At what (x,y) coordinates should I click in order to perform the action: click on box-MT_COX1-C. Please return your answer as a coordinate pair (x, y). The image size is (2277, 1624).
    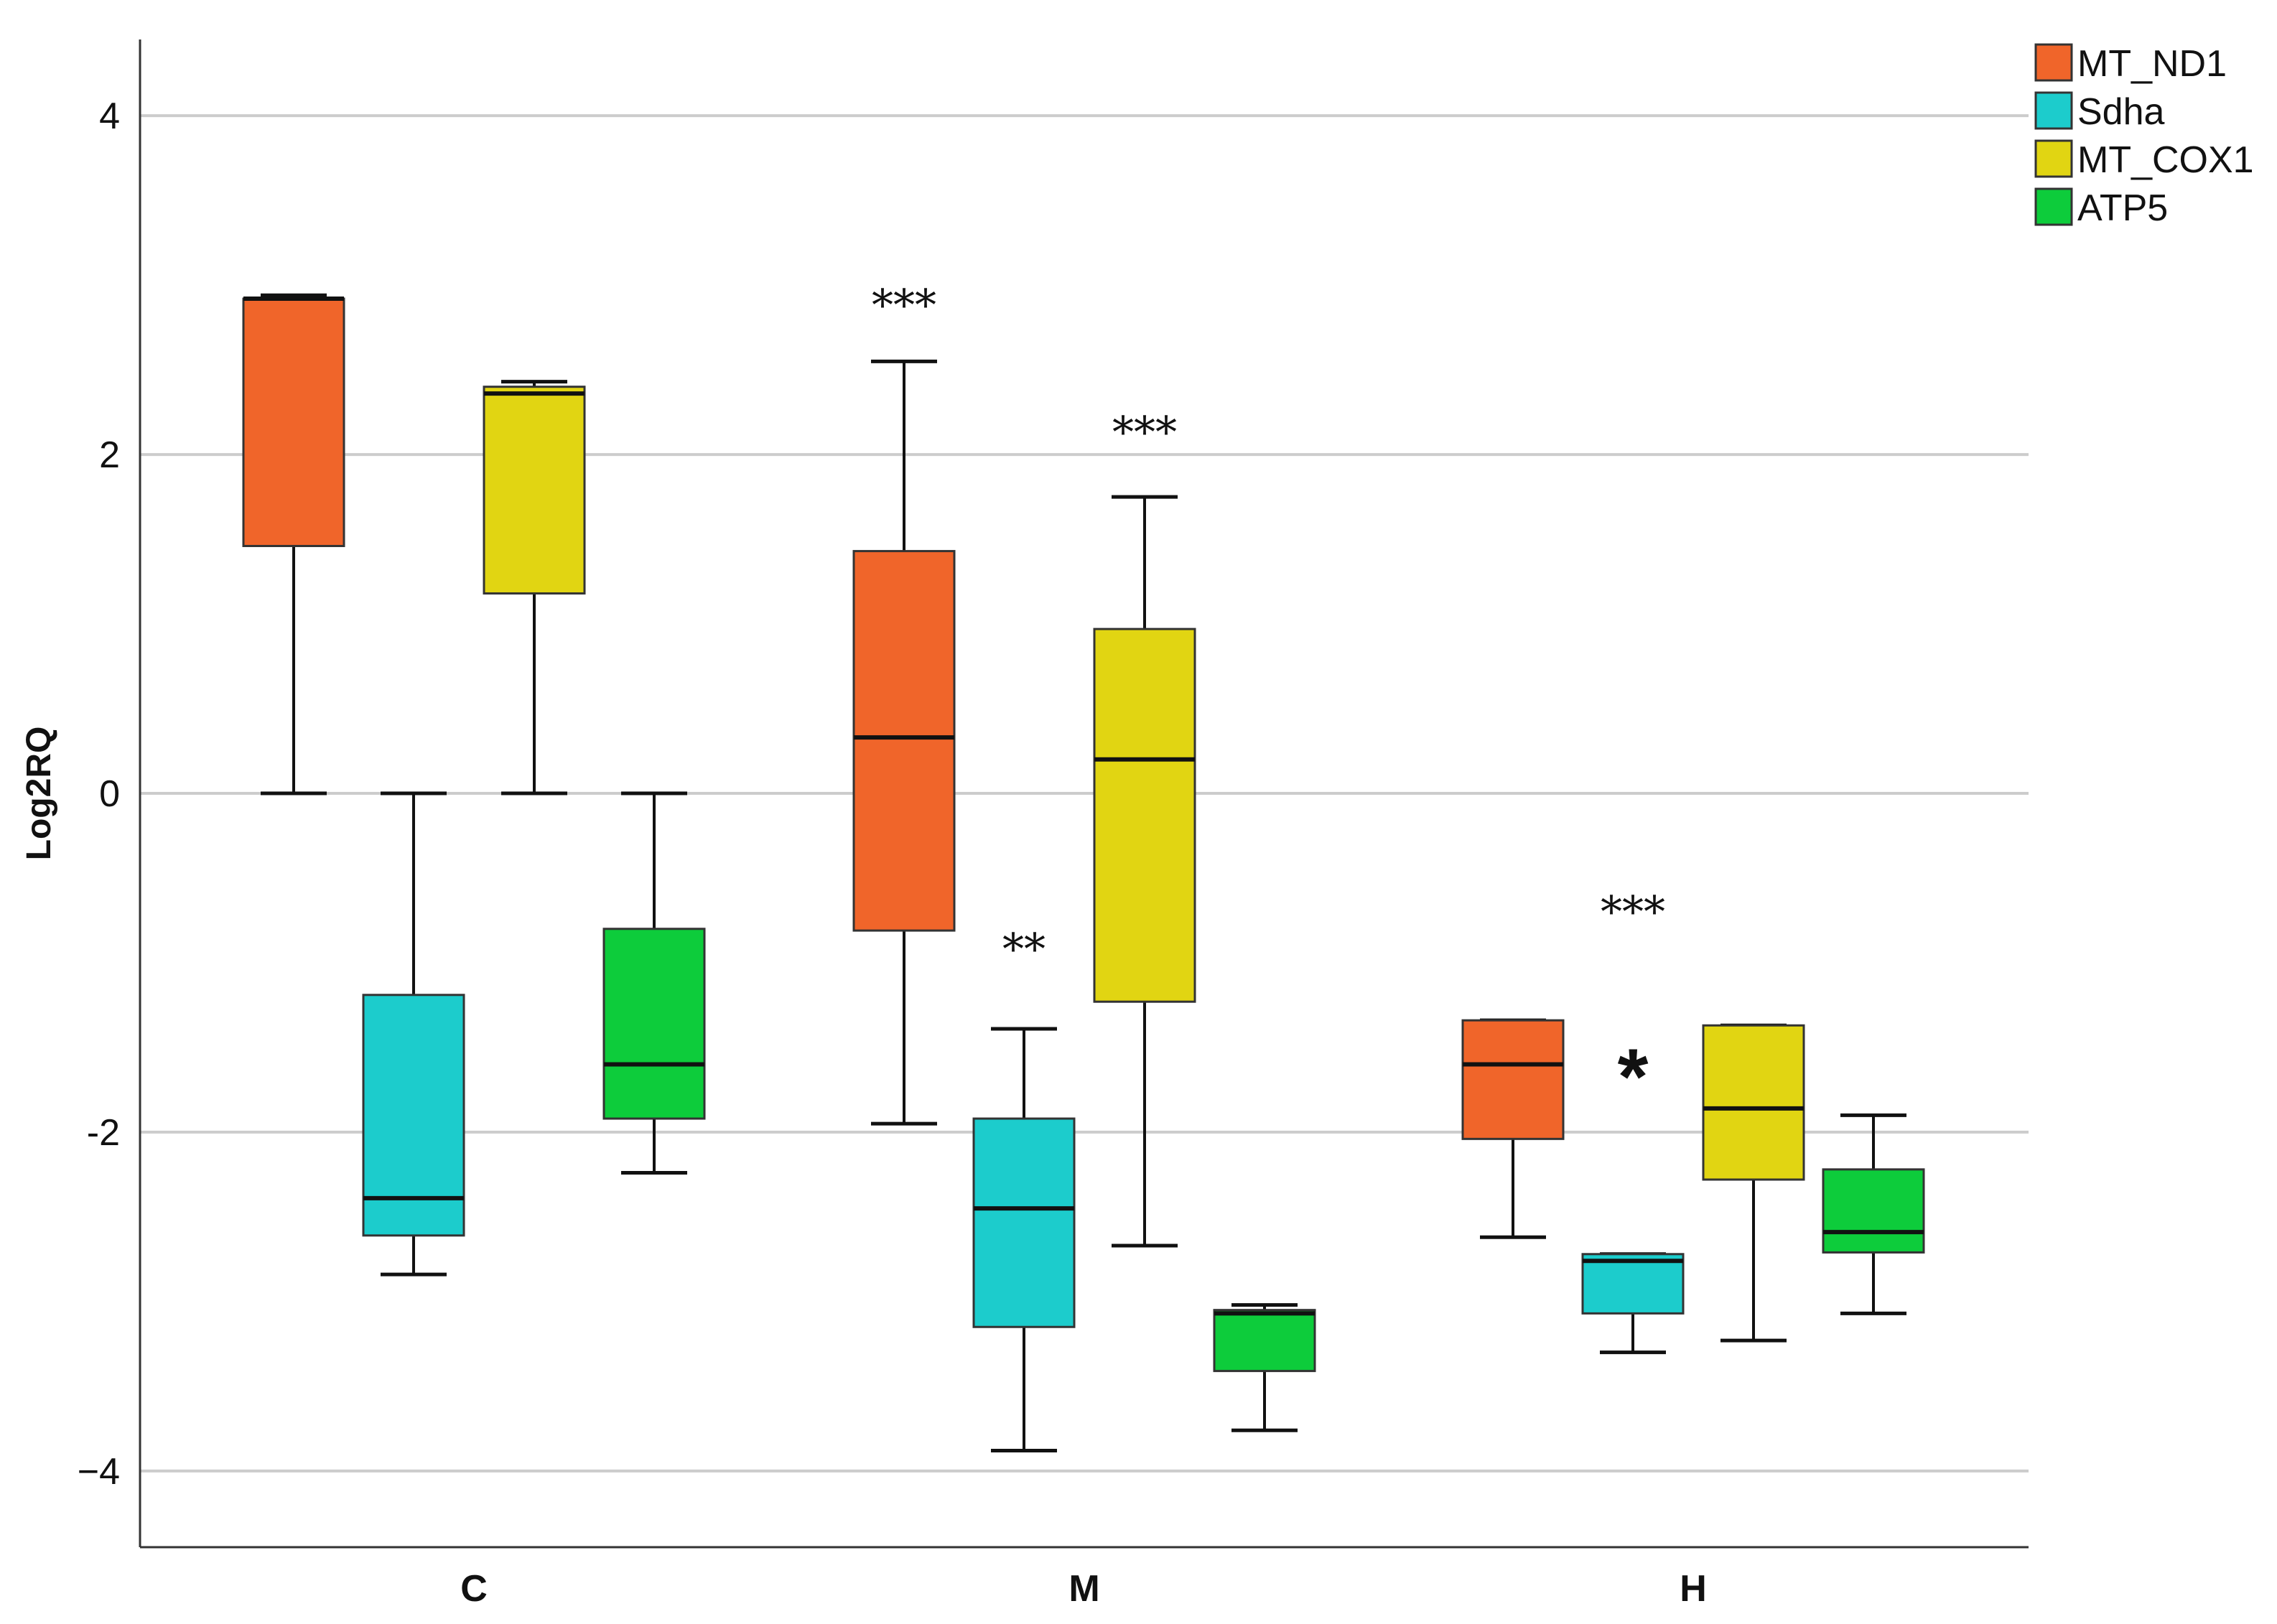
    Looking at the image, I should click on (534, 587).